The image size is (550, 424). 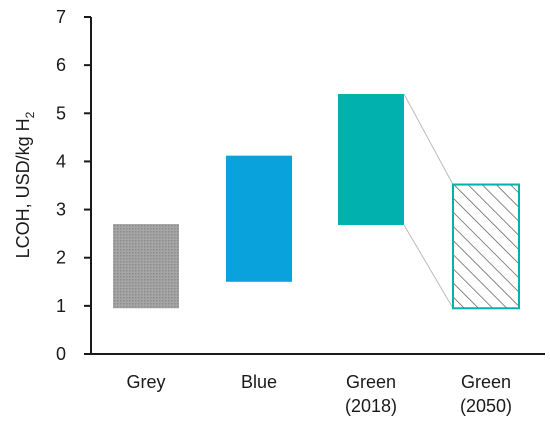 What do you see at coordinates (30, 114) in the screenshot?
I see `y-axis-title-subscript: 2` at bounding box center [30, 114].